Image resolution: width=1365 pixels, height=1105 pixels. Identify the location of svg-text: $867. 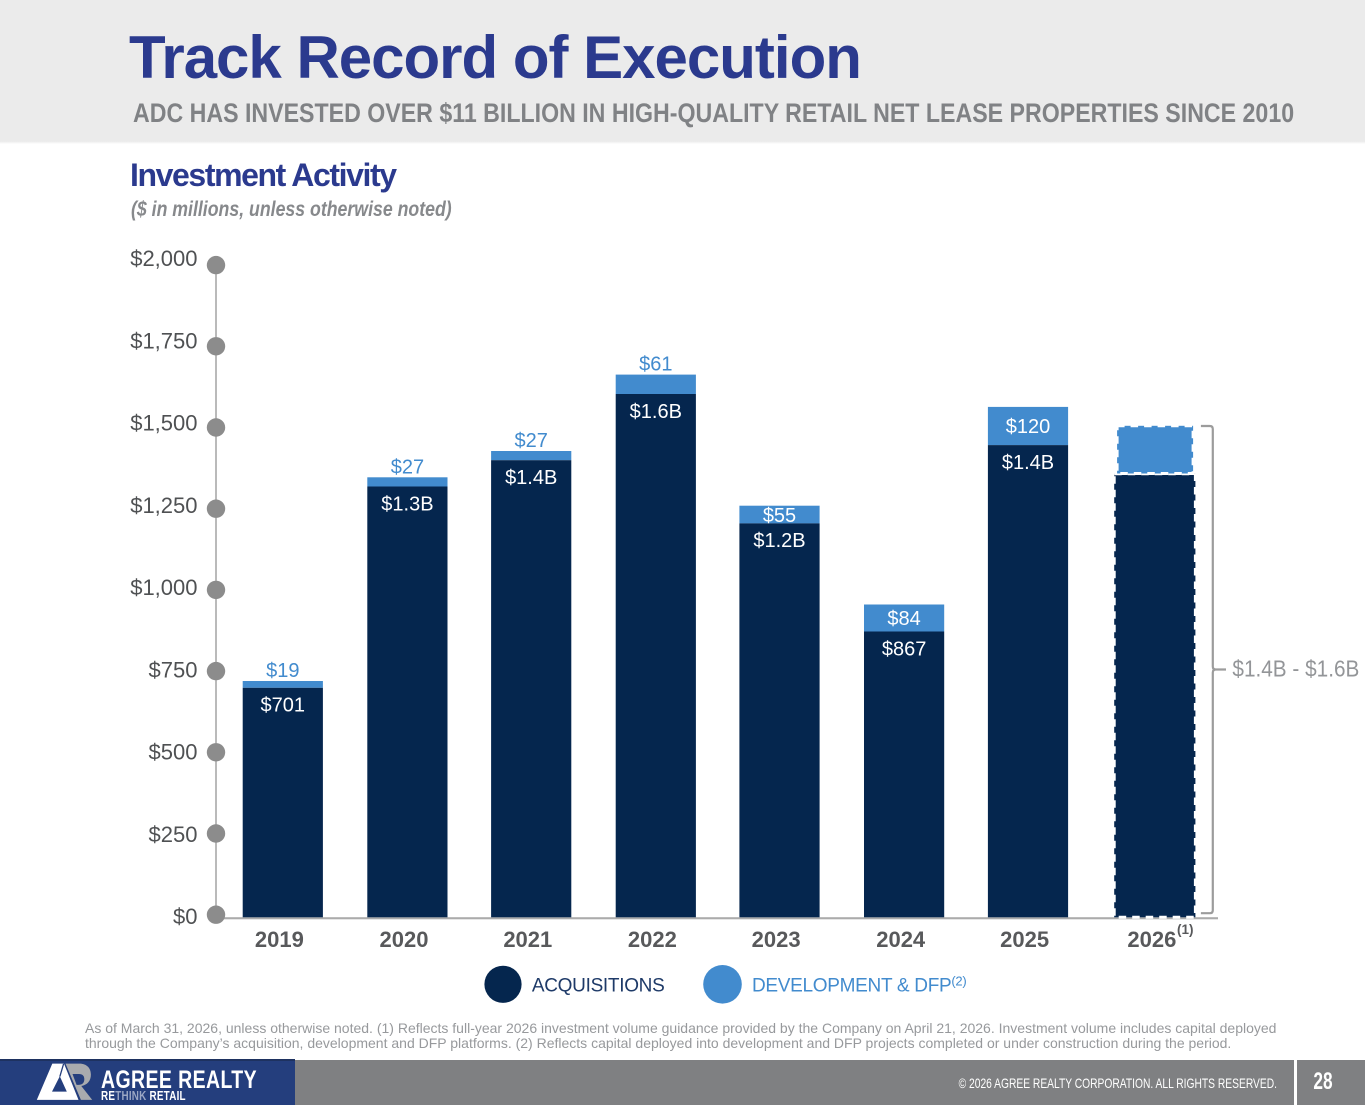
(904, 649).